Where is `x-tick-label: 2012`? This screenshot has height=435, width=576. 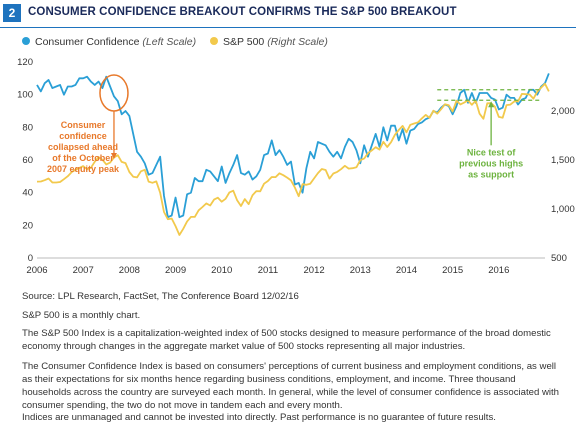 x-tick-label: 2012 is located at coordinates (314, 270).